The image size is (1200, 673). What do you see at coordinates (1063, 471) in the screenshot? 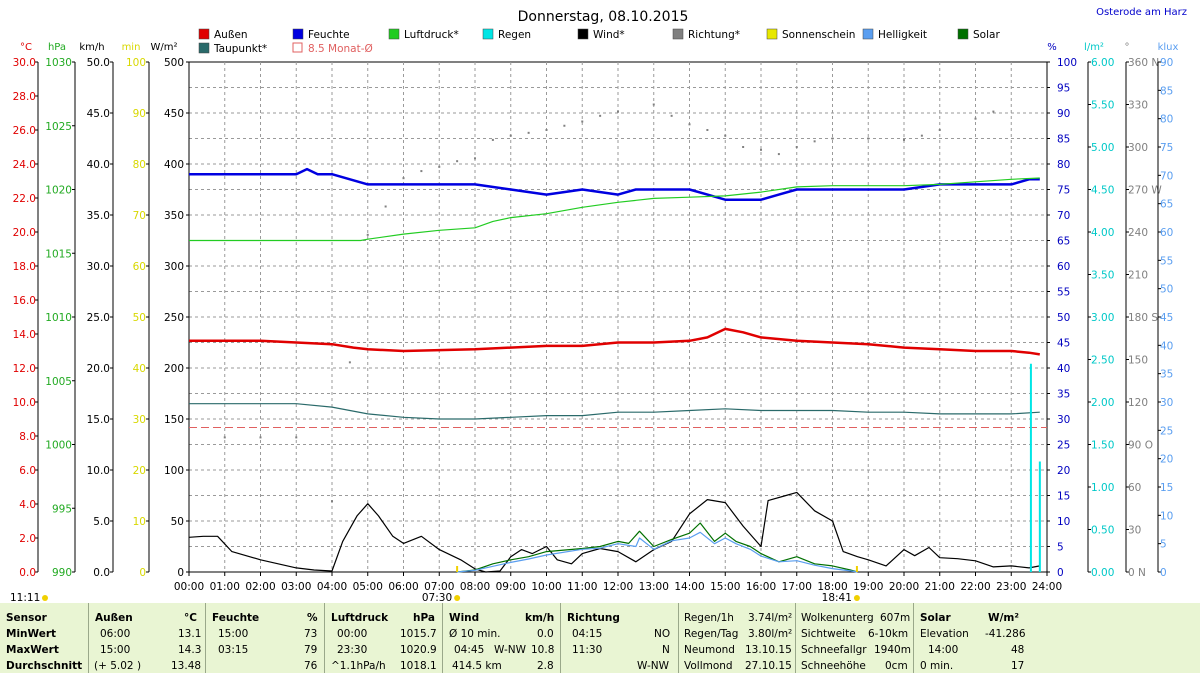
I see `hum-tick-label: 20` at bounding box center [1063, 471].